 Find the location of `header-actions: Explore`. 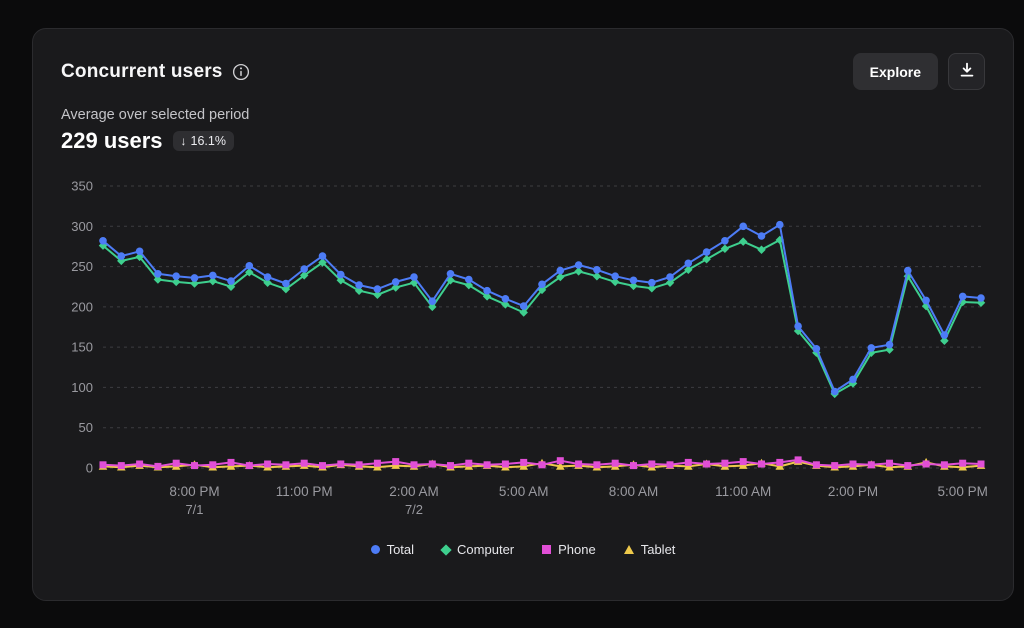

header-actions: Explore is located at coordinates (918, 71).